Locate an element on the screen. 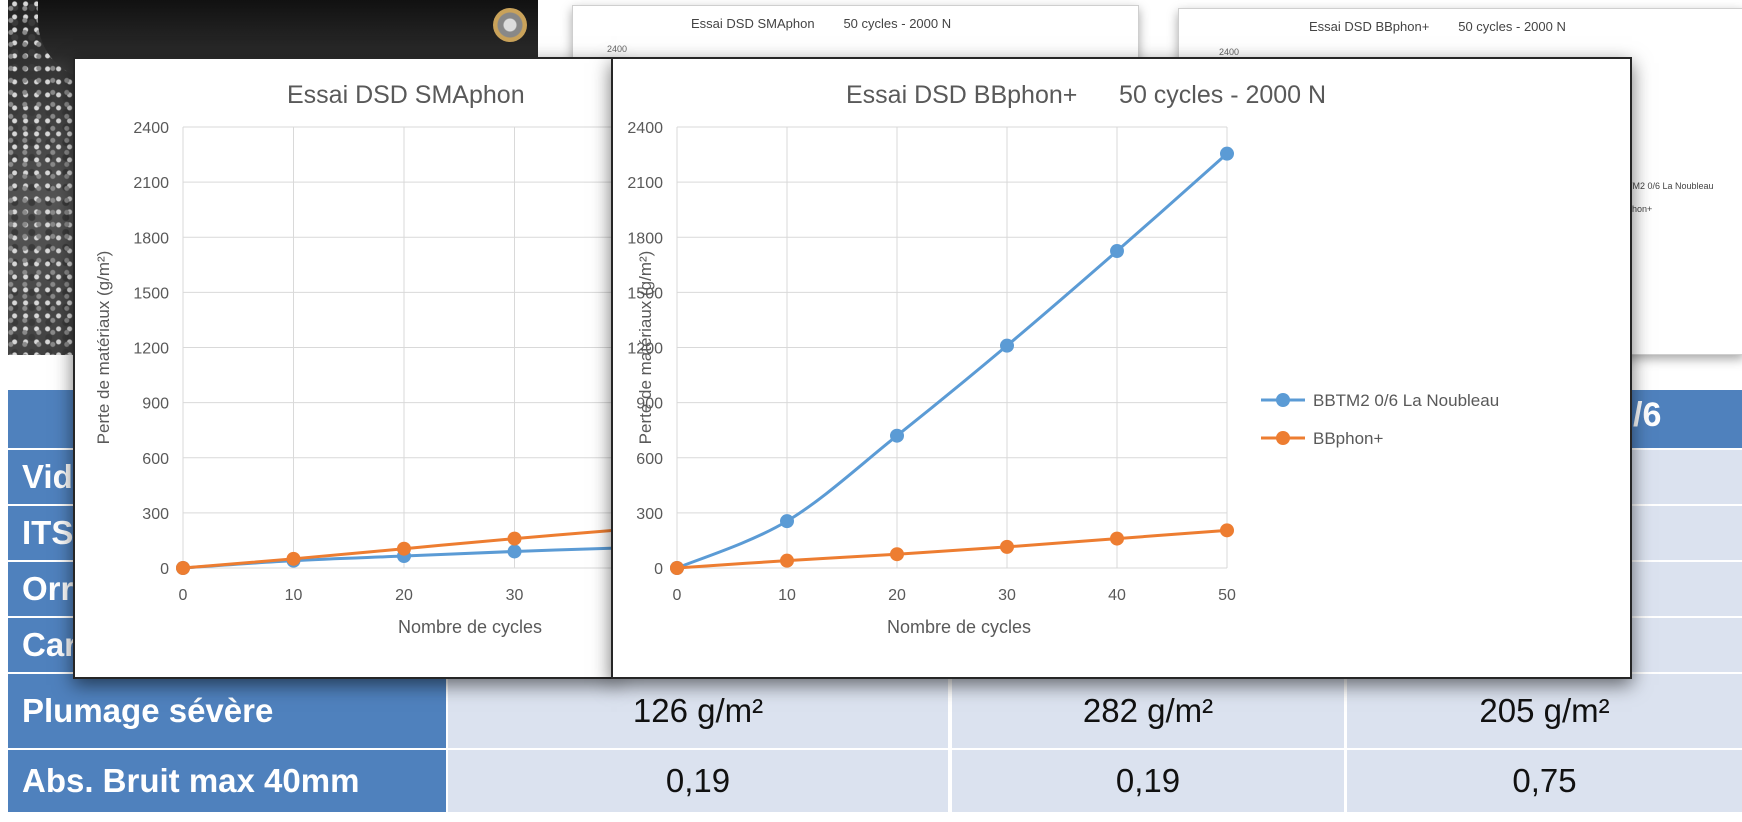 Image resolution: width=1742 pixels, height=822 pixels. x-tick-label: 50 is located at coordinates (1227, 595).